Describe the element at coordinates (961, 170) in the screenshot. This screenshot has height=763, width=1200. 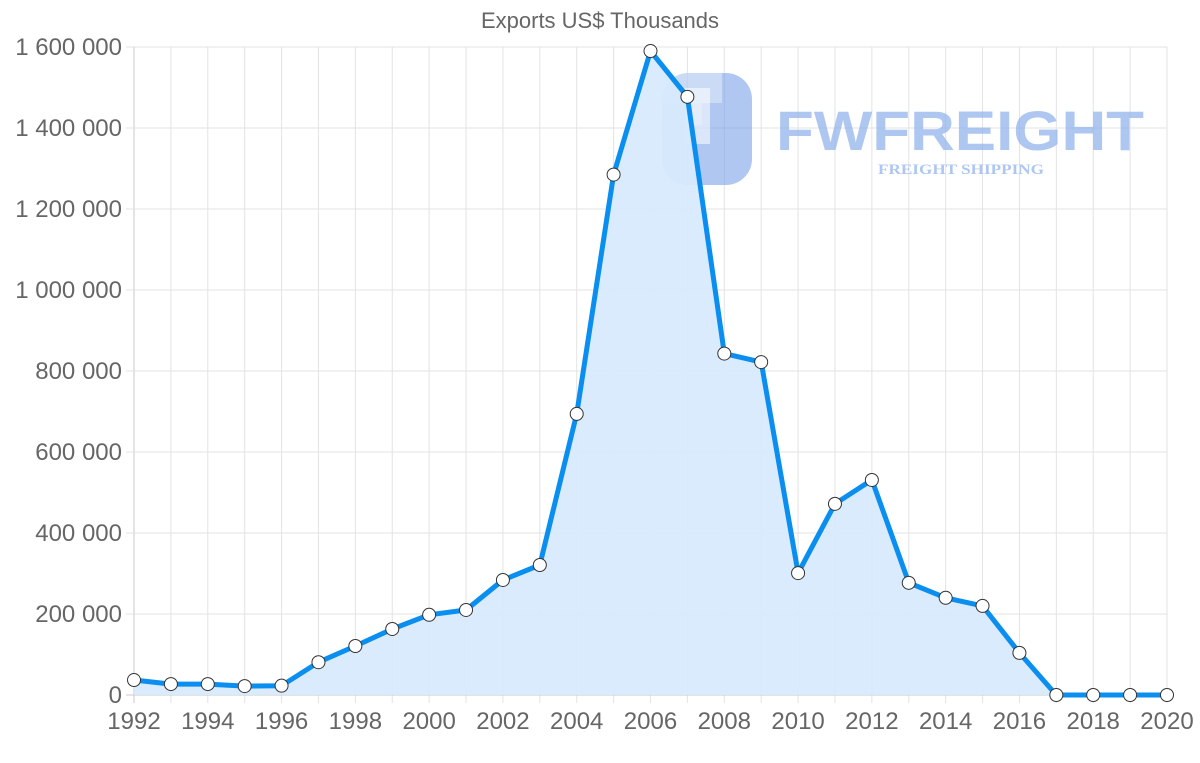
I see `watermark-tagline: FREIGHT SHIPPING` at that location.